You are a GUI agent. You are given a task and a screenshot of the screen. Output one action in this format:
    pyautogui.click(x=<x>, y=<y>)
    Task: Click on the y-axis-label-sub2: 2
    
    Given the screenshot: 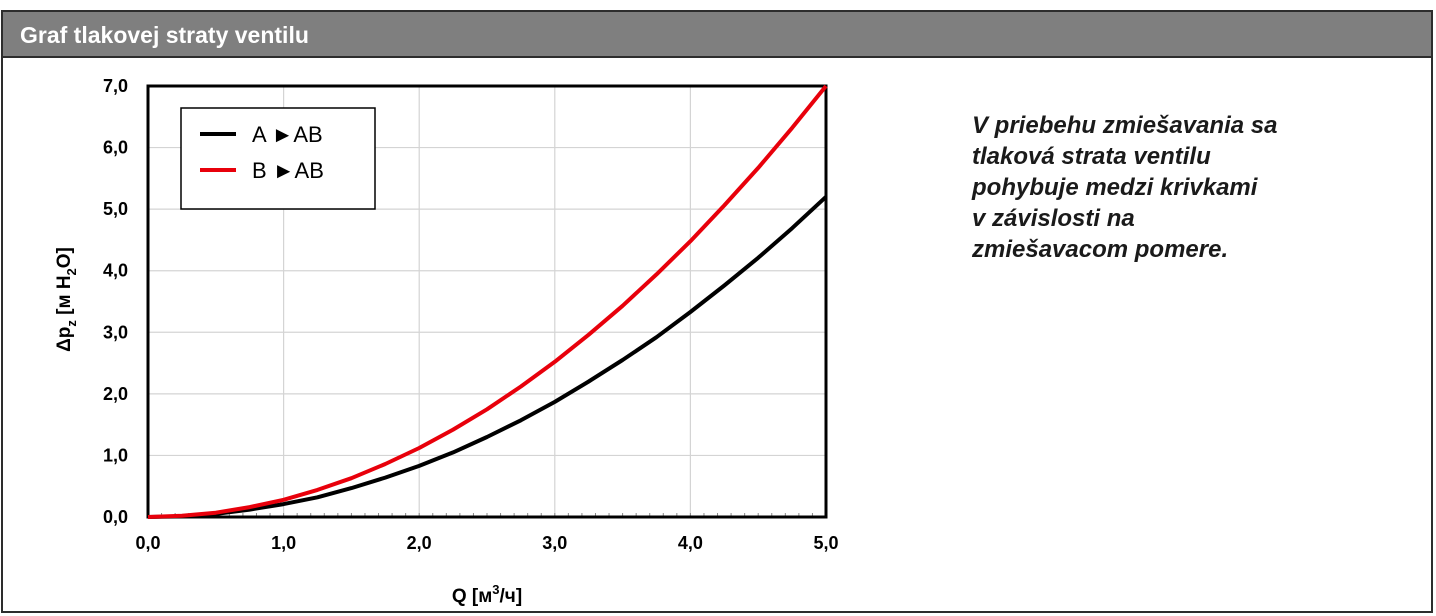 What is the action you would take?
    pyautogui.click(x=71, y=271)
    